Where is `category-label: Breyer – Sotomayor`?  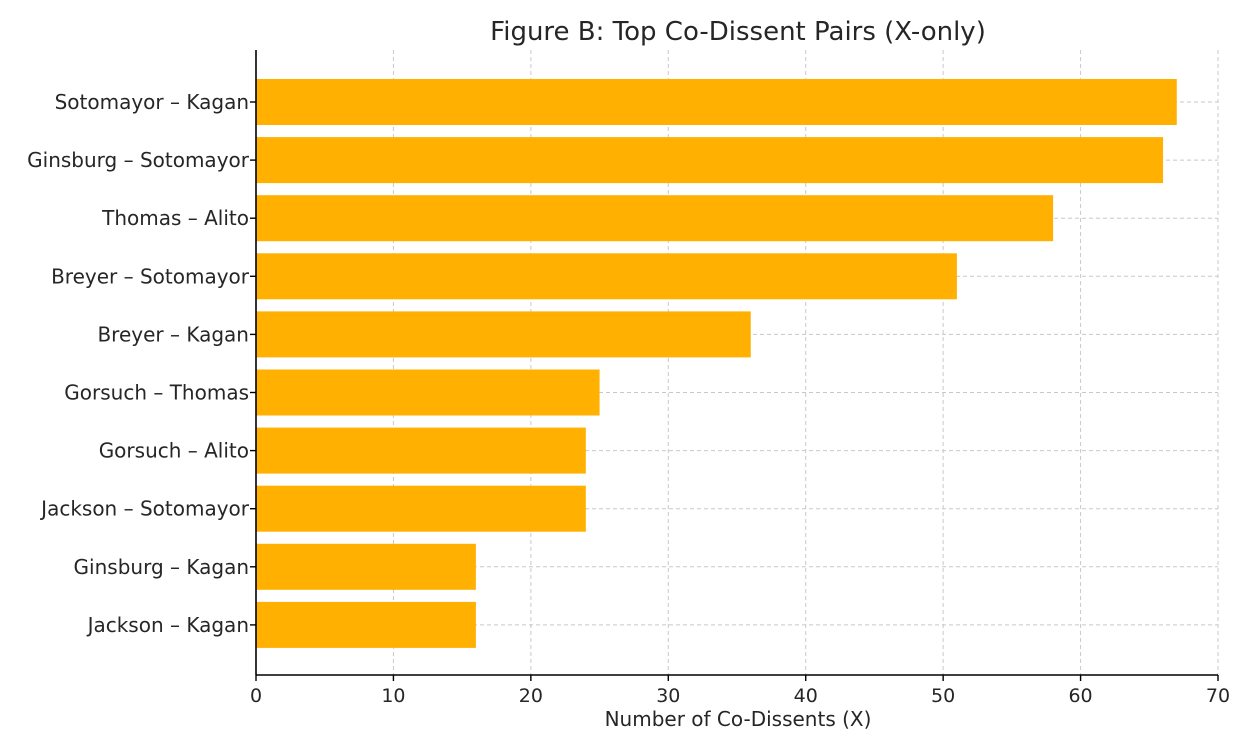 category-label: Breyer – Sotomayor is located at coordinates (150, 276).